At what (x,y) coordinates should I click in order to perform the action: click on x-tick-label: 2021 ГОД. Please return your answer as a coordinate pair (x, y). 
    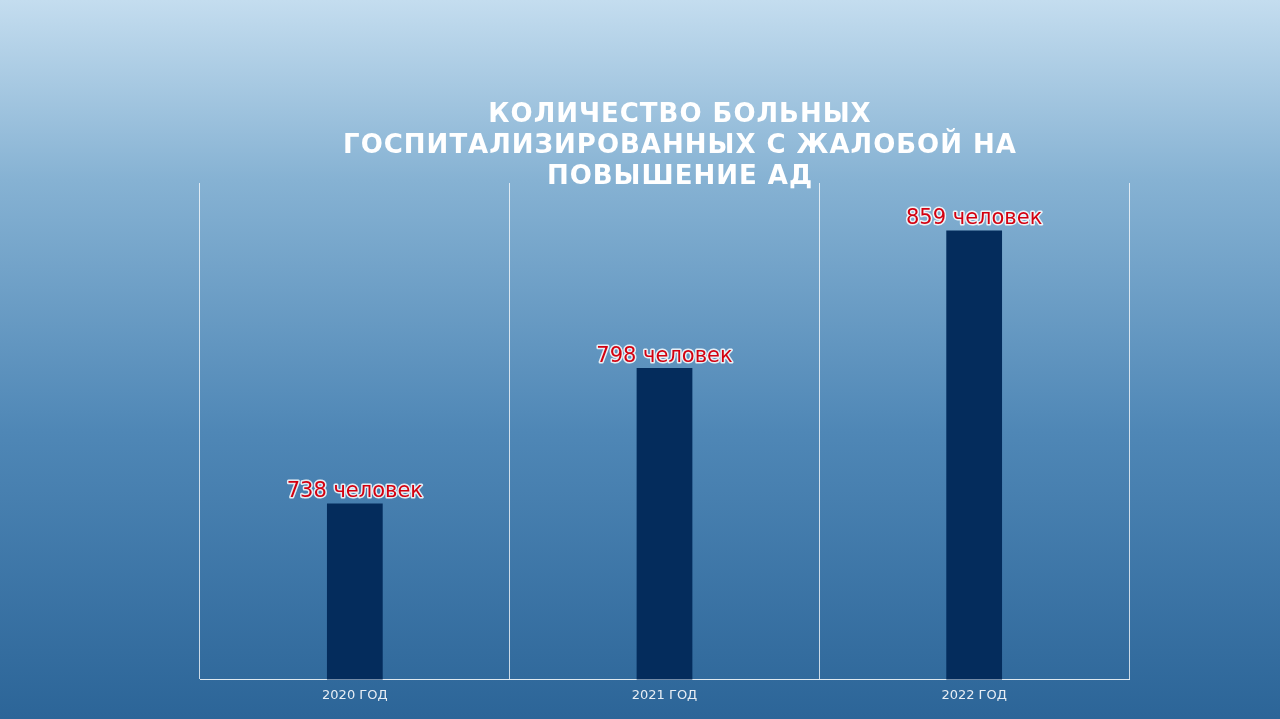
    Looking at the image, I should click on (664, 694).